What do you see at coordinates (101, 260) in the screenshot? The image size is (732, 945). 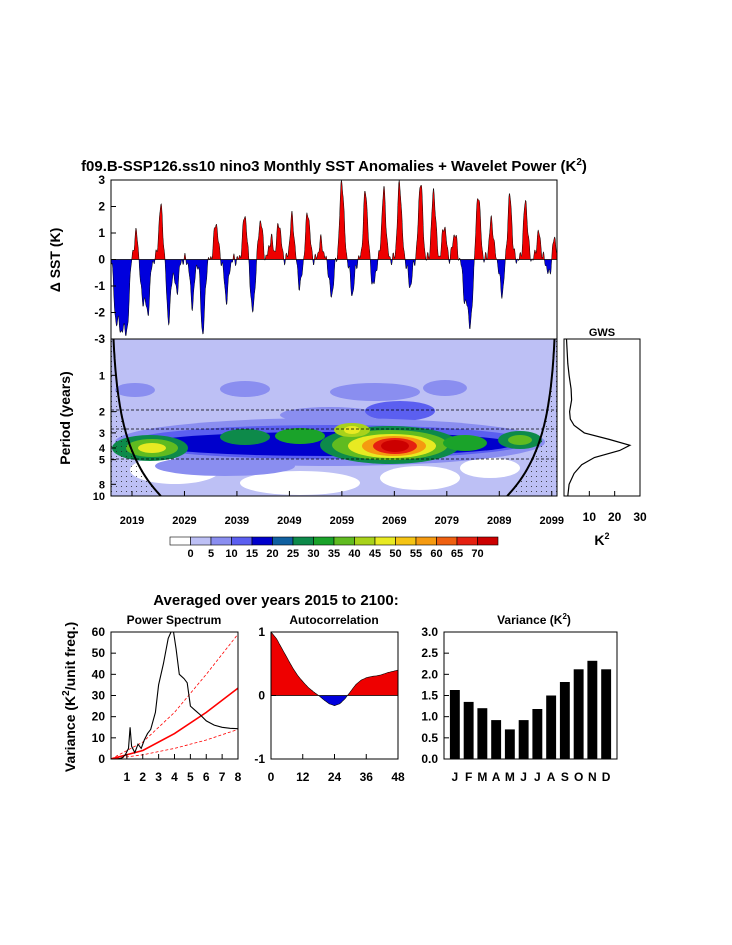 I see `anomaly-ytick-label: 0` at bounding box center [101, 260].